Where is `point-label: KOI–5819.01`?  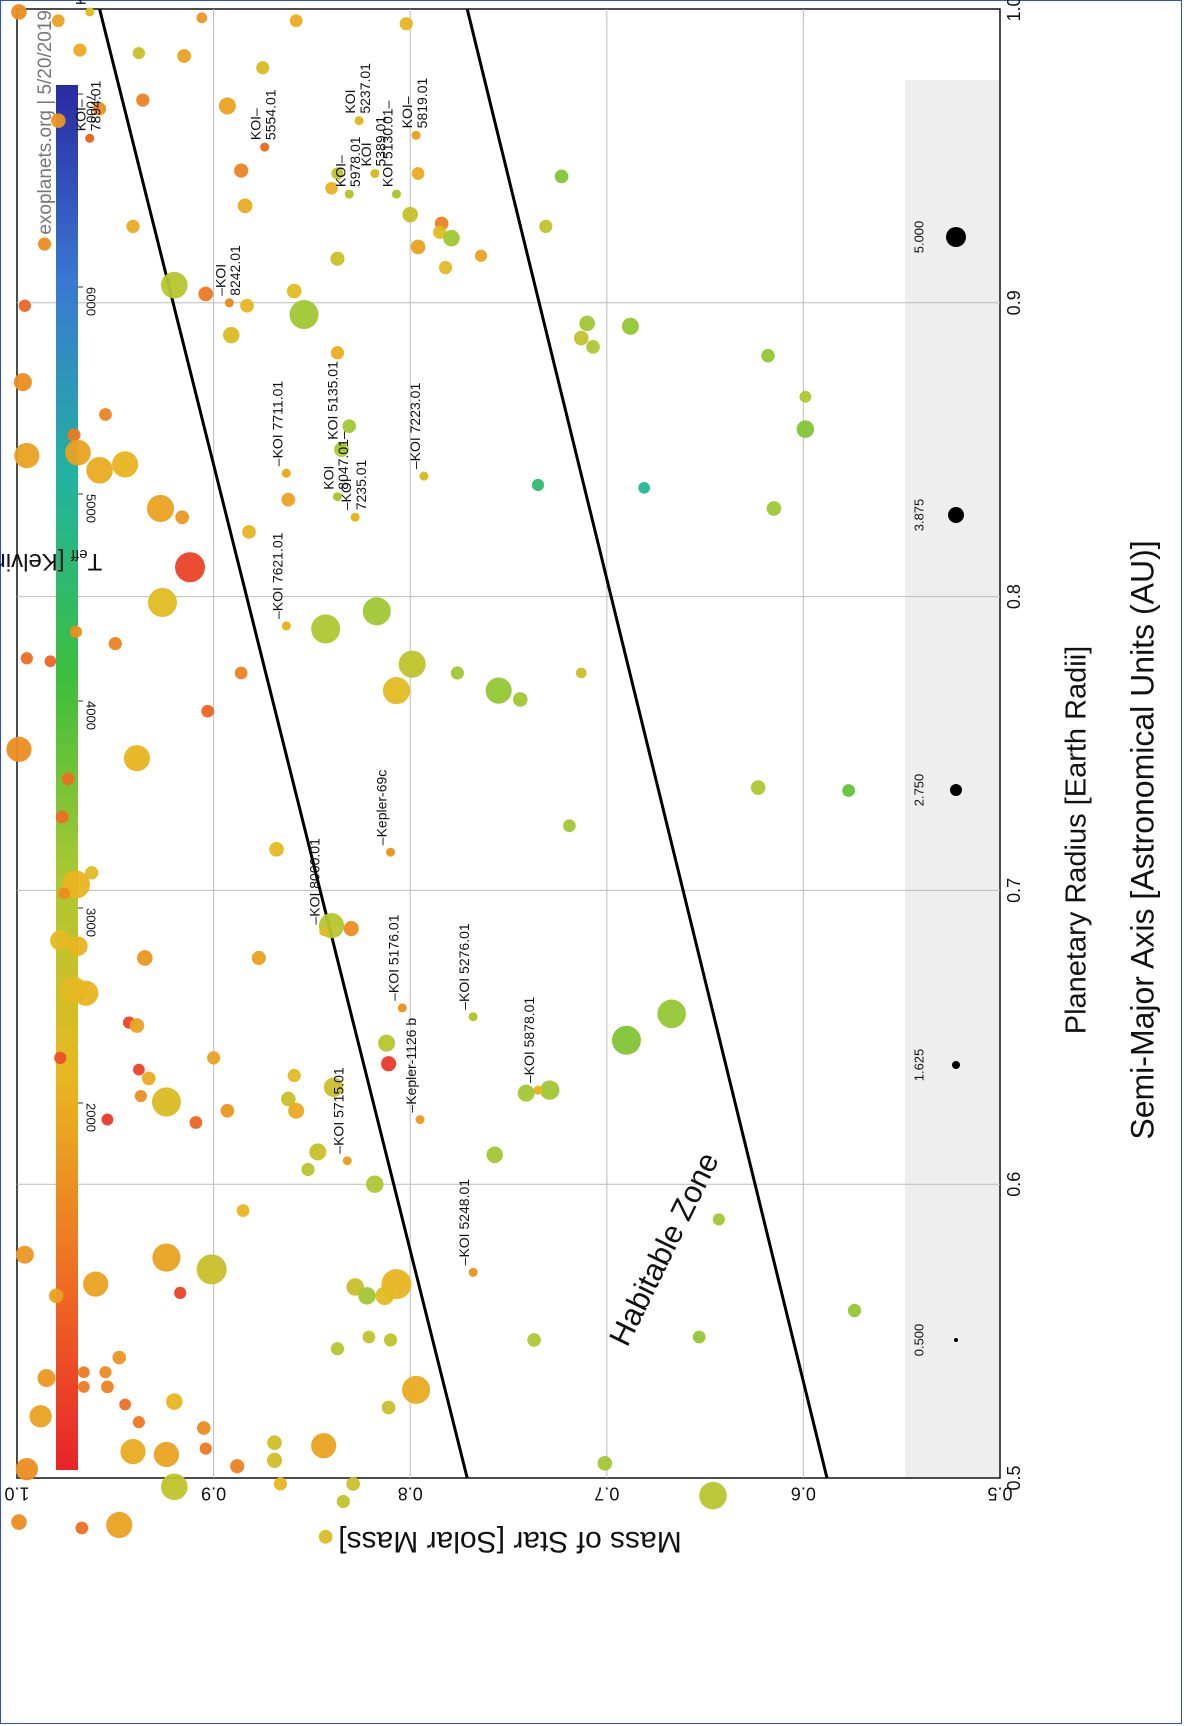 point-label: KOI–5819.01 is located at coordinates (414, 103).